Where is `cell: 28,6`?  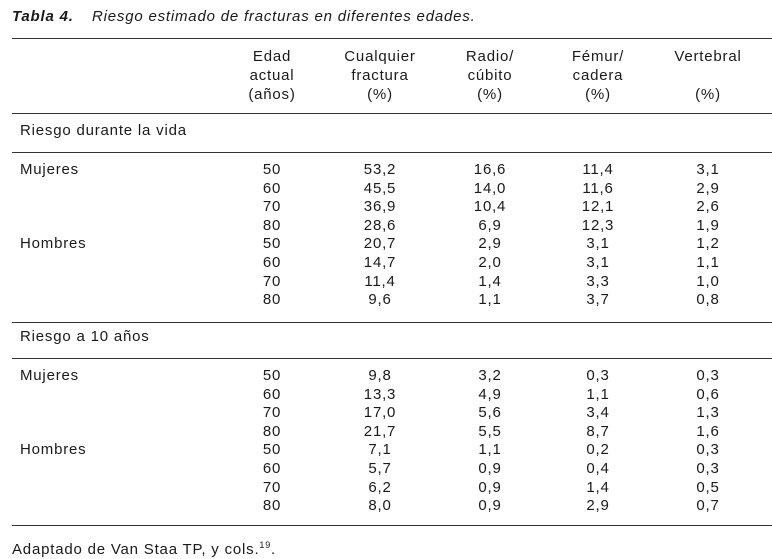 cell: 28,6 is located at coordinates (380, 225).